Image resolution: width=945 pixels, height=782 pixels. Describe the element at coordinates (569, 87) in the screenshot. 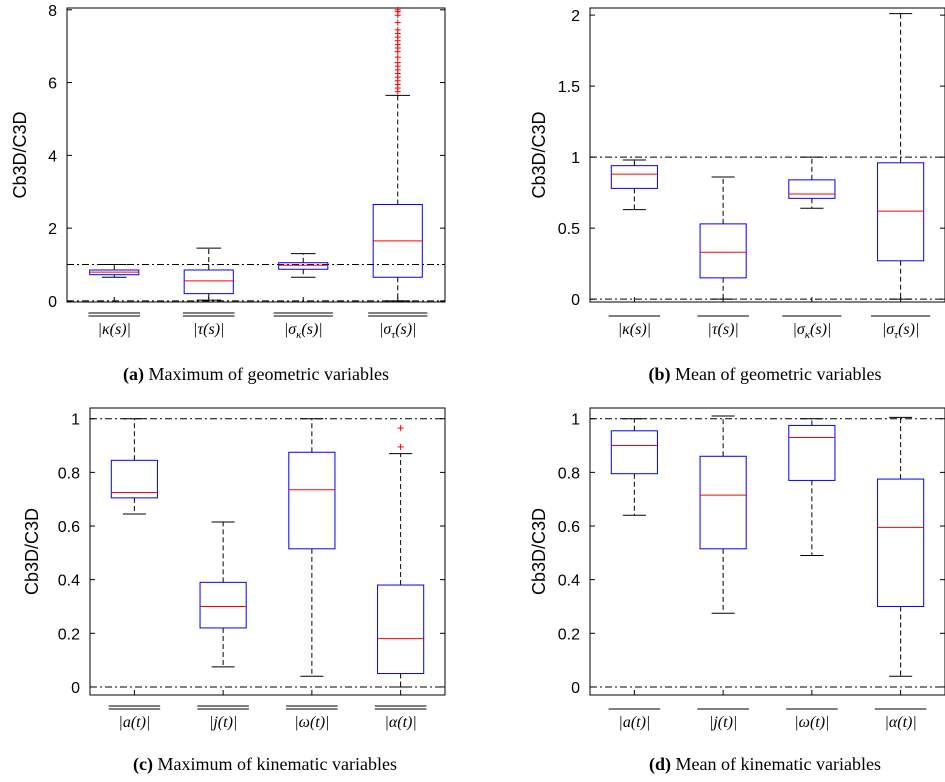

I see `y-tick-label: 1.5` at that location.